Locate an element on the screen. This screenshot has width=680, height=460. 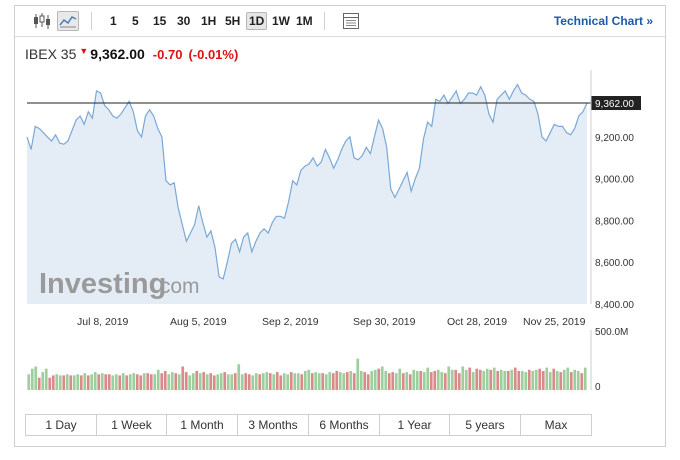
investing-watermark: Investing .com is located at coordinates (119, 284).